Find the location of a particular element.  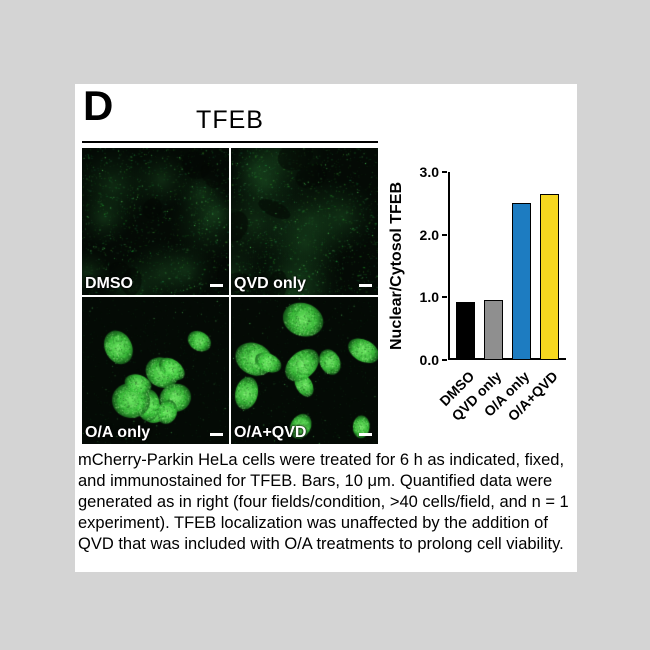

micrograph-oa-only: O/A only is located at coordinates (155, 370).